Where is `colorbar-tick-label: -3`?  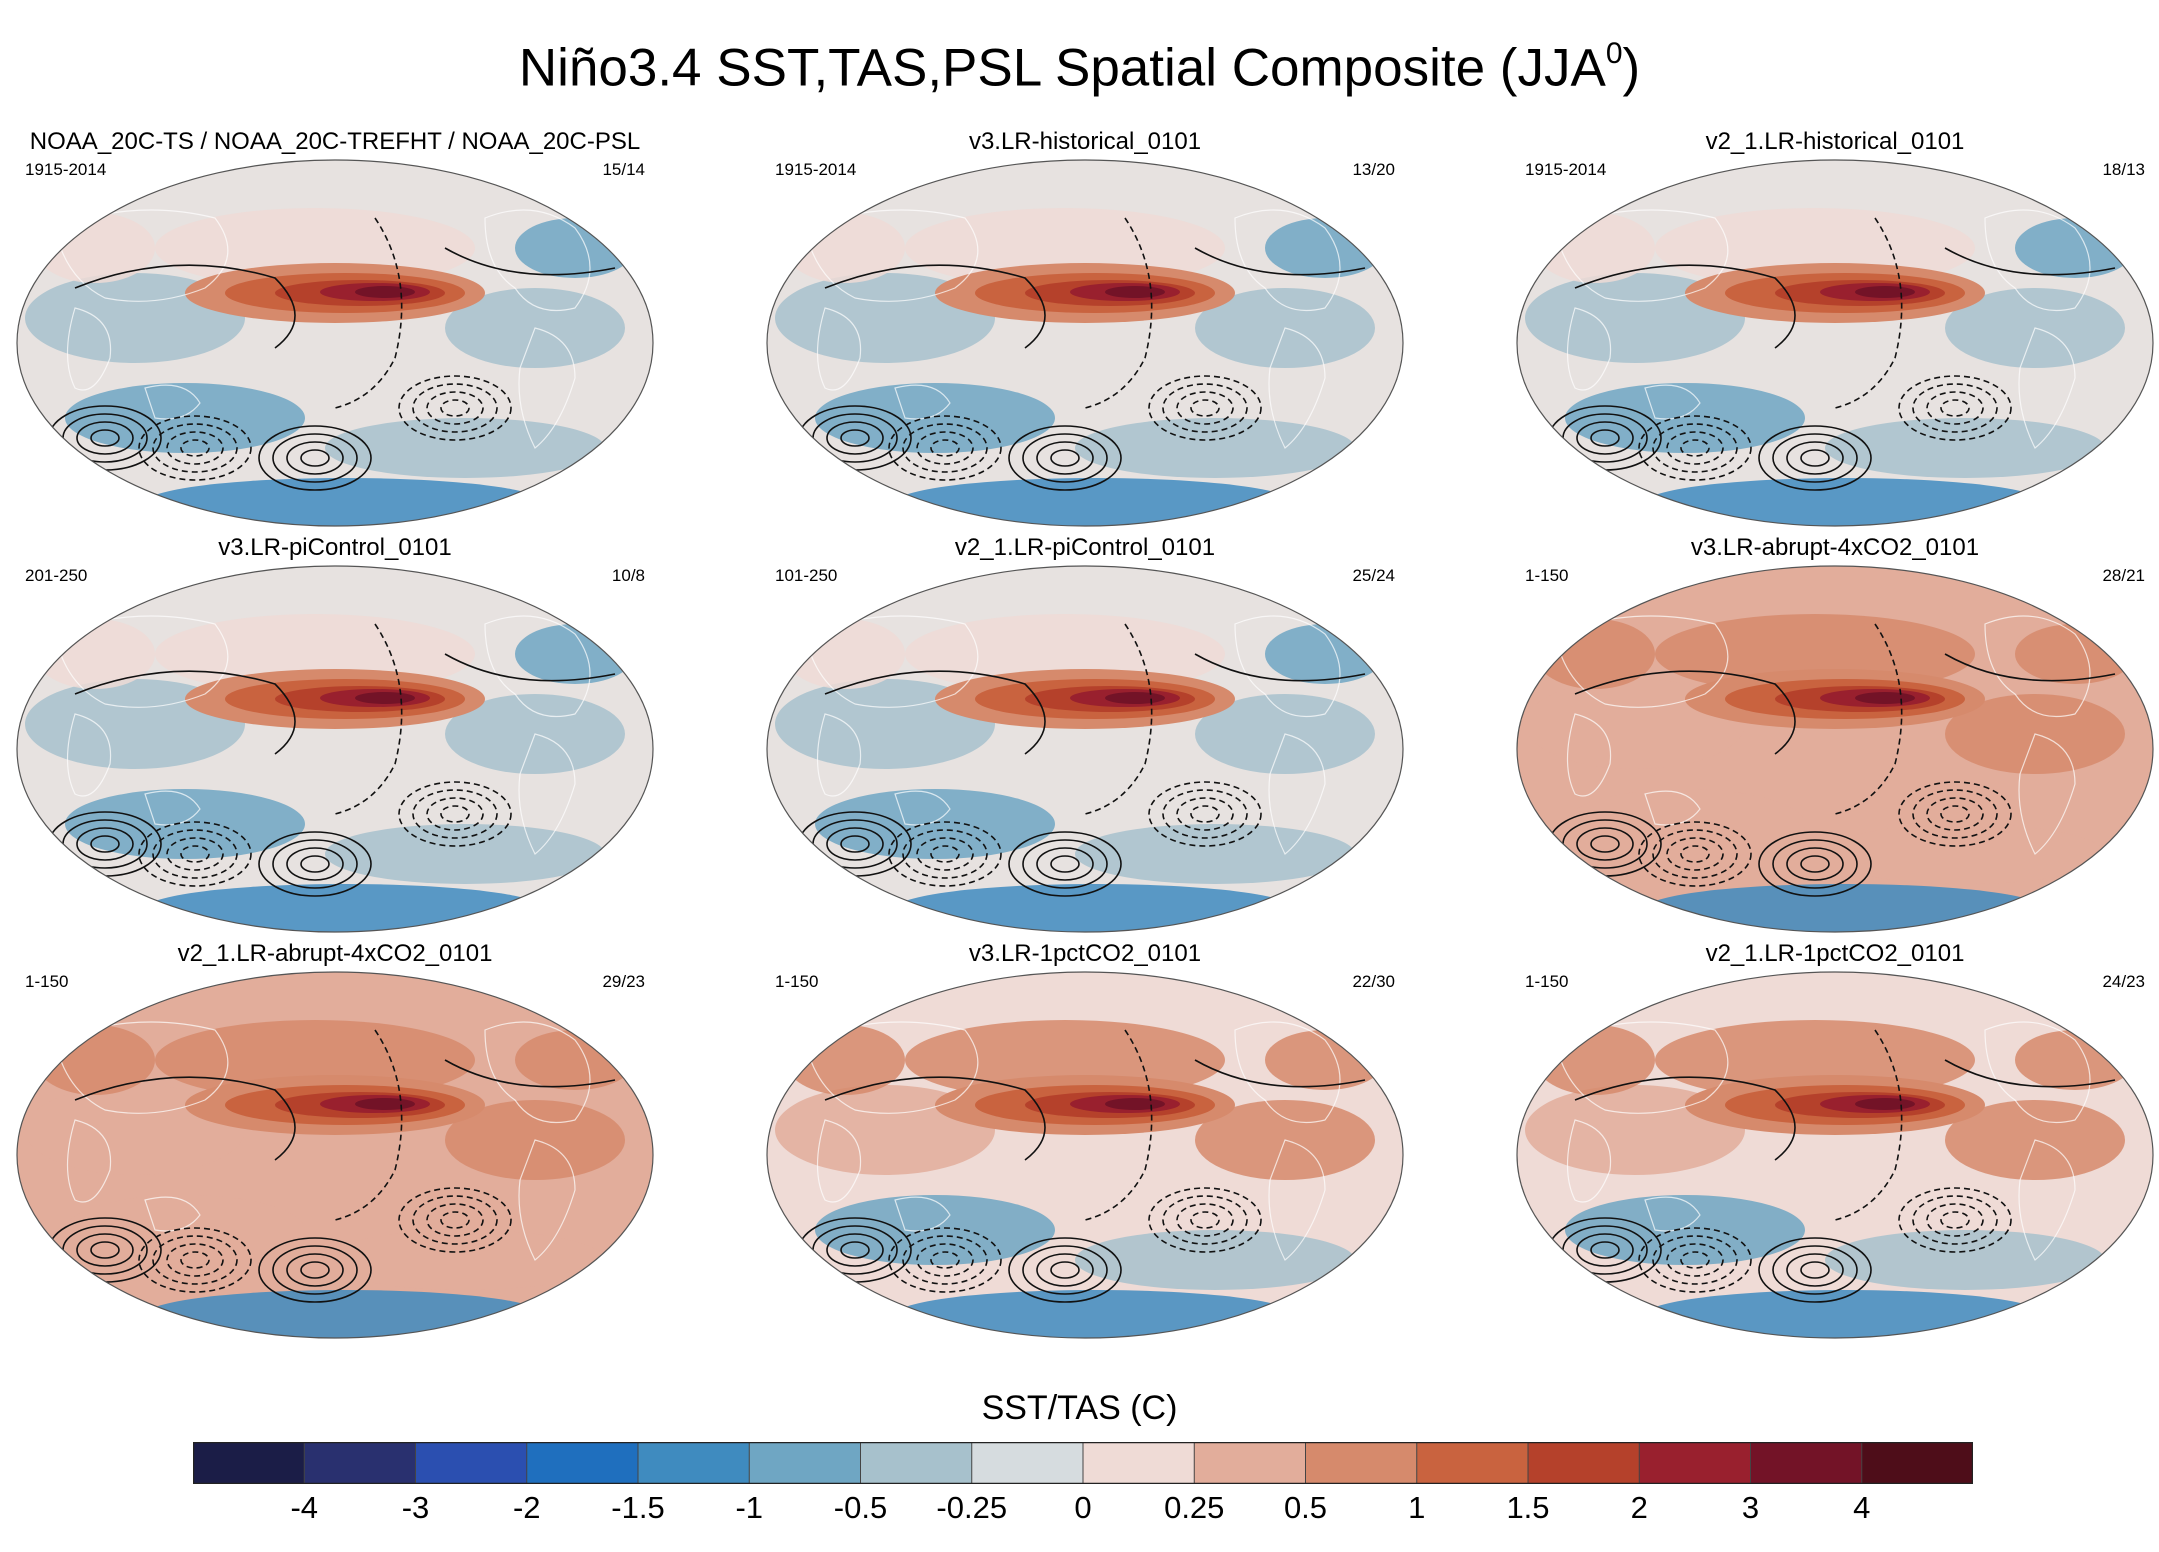
colorbar-tick-label: -3 is located at coordinates (415, 1507).